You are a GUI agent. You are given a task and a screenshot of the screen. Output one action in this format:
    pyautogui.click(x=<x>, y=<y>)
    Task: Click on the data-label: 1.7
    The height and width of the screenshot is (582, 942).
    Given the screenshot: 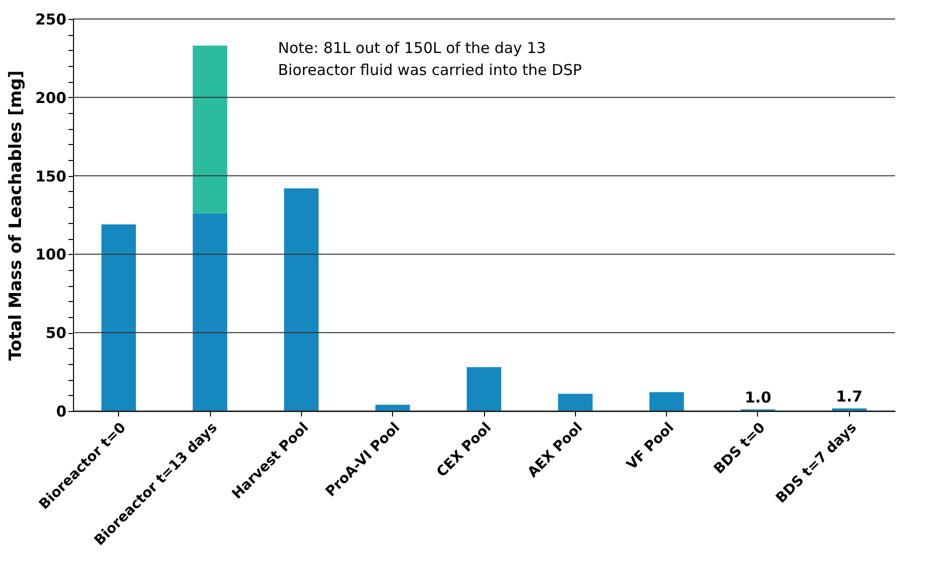 What is the action you would take?
    pyautogui.click(x=849, y=396)
    